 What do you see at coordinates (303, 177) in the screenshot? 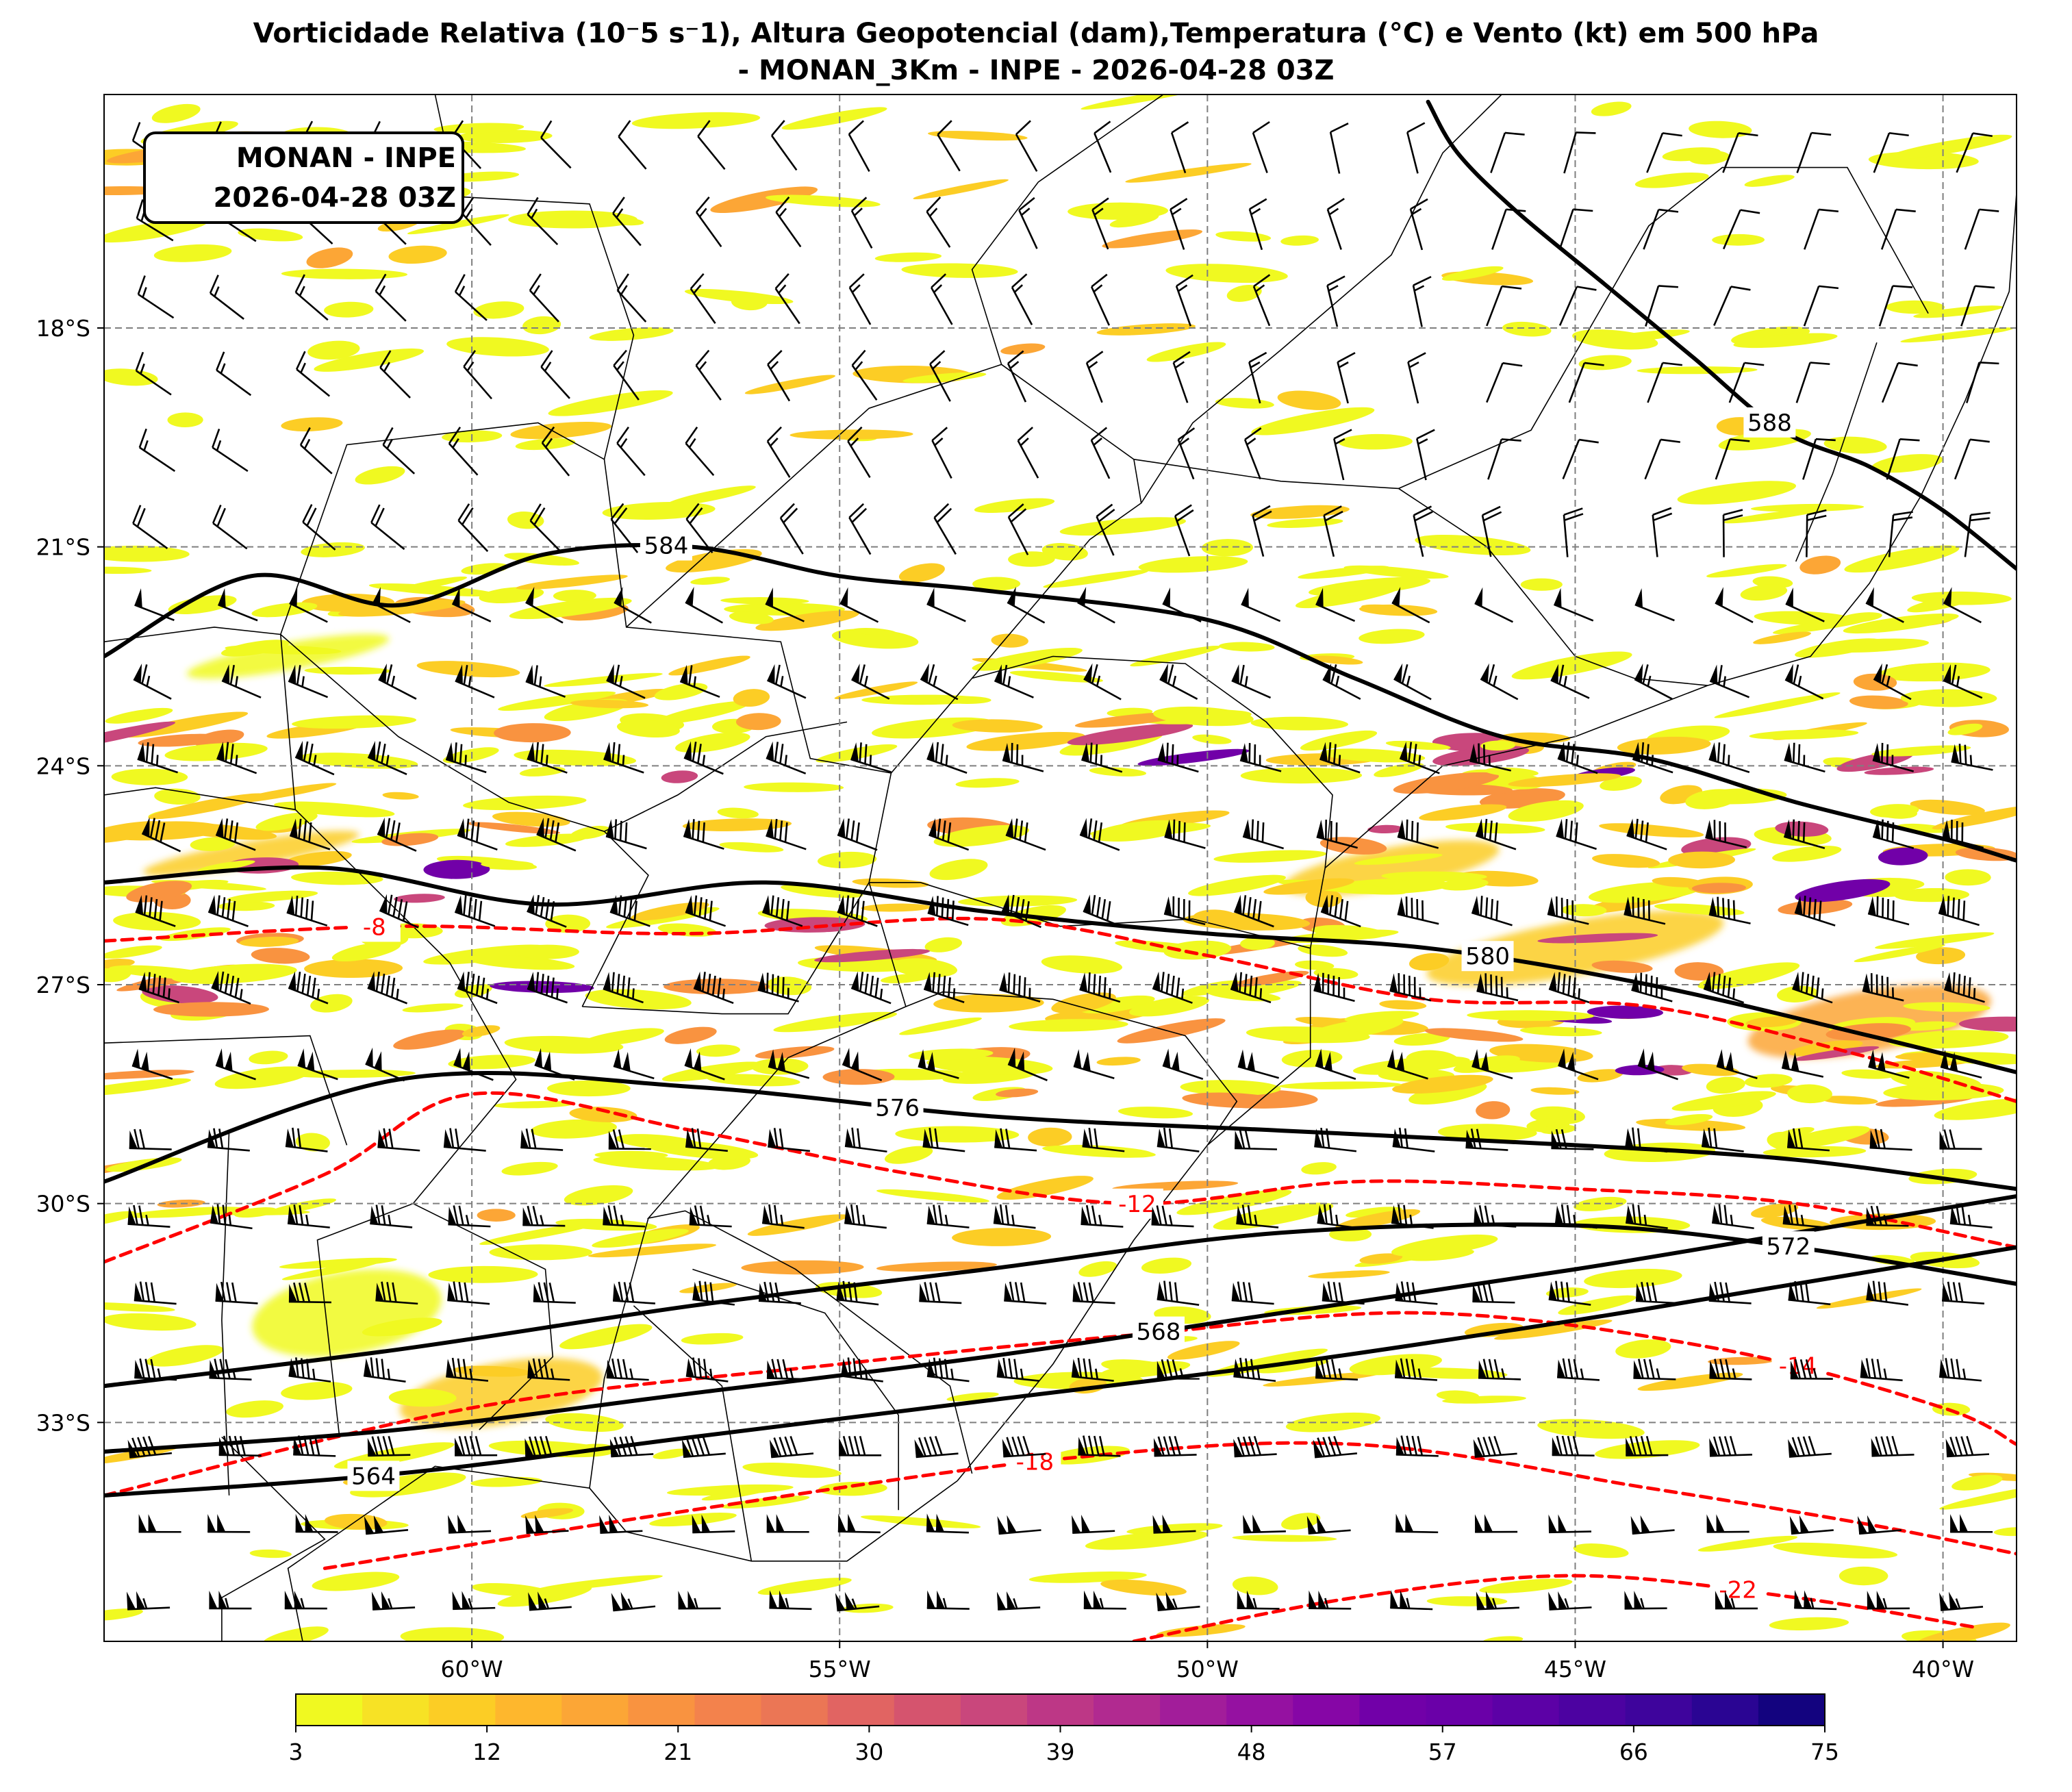
I see `info-box-frame` at bounding box center [303, 177].